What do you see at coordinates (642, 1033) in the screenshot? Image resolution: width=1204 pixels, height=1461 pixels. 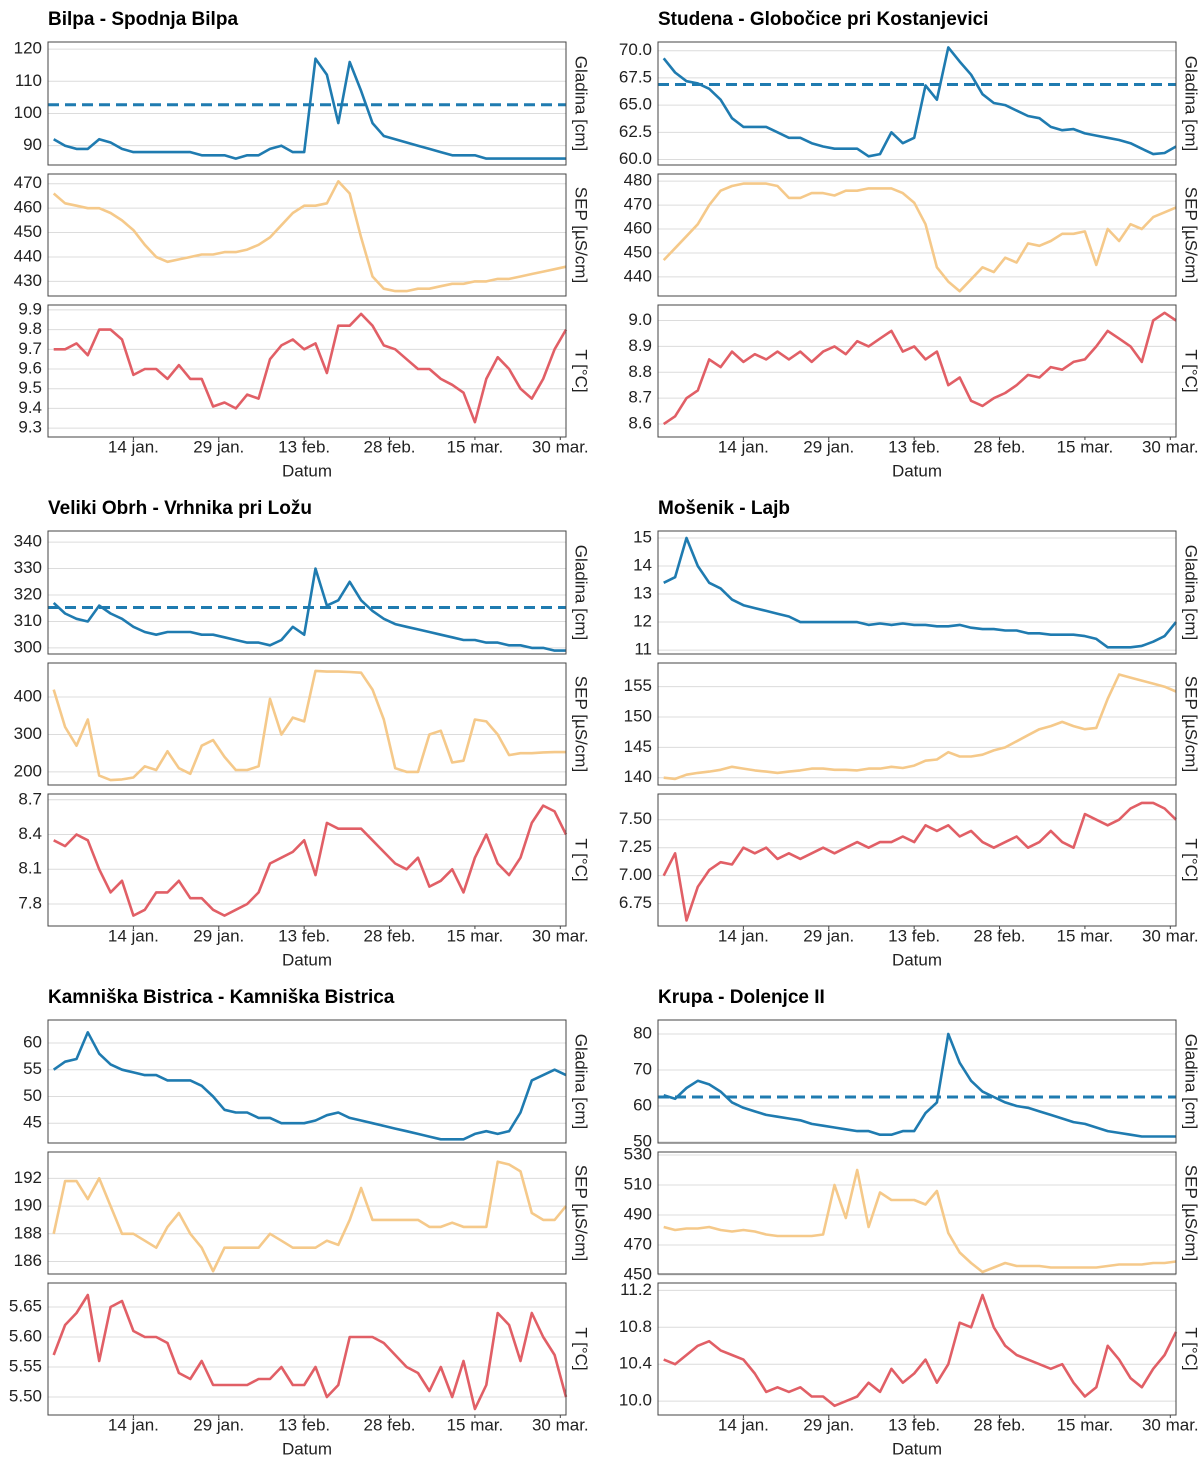 I see `y-tick-label: 80` at bounding box center [642, 1033].